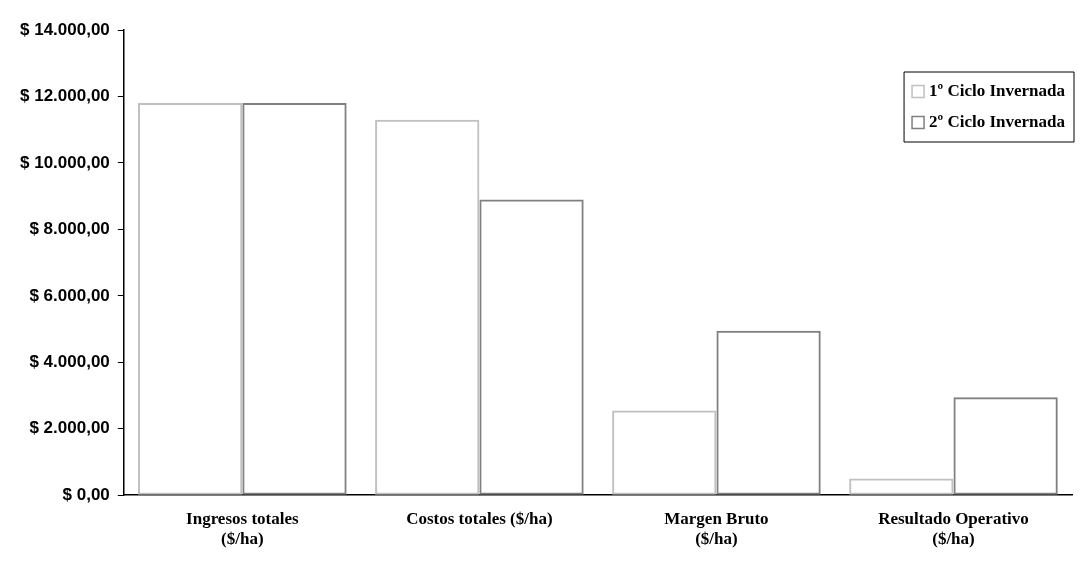 This screenshot has width=1086, height=564. Describe the element at coordinates (997, 90) in the screenshot. I see `legend-label: 1º Ciclo Invernada` at that location.